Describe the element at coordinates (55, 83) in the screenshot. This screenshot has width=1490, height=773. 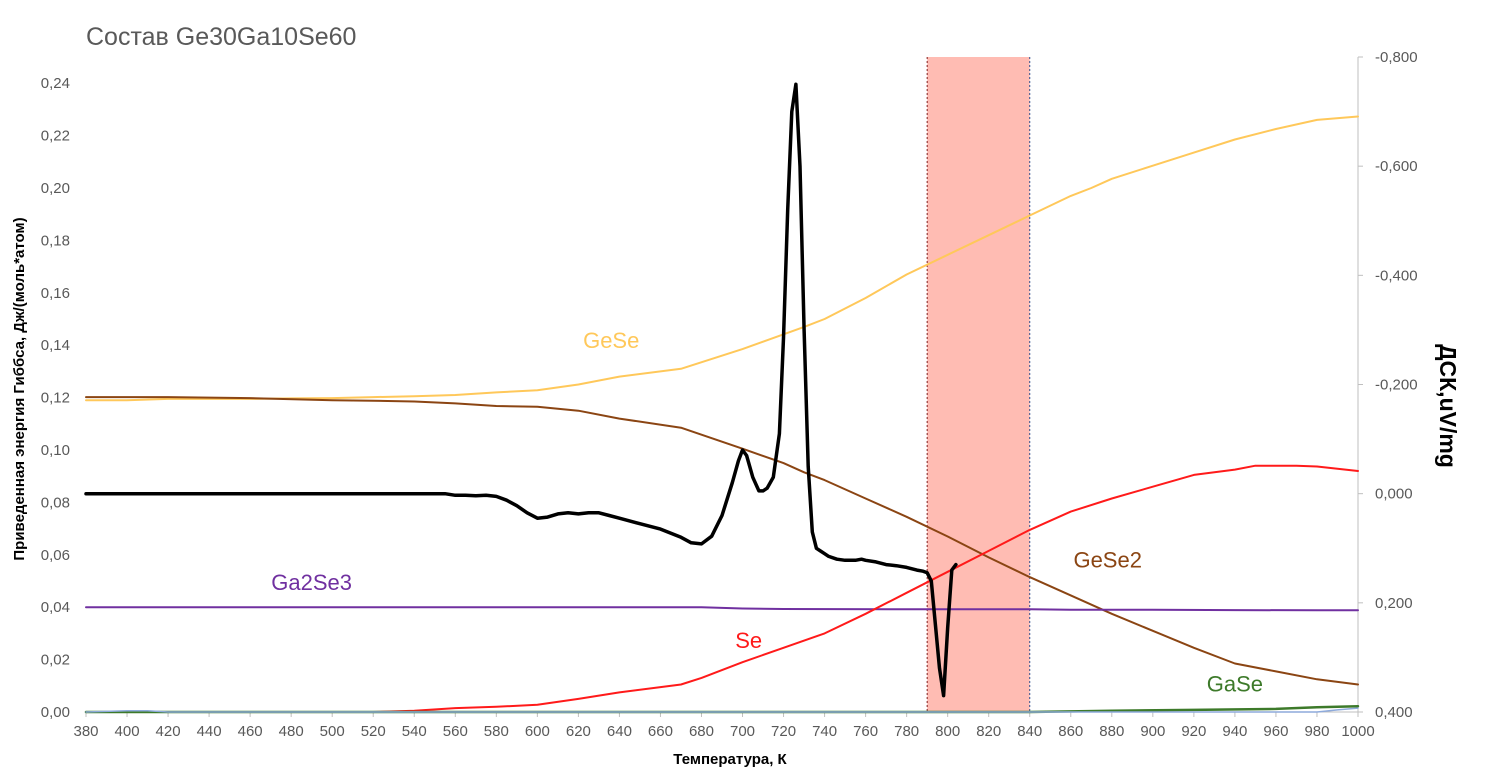
I see `y-tick-label: 0,24` at that location.